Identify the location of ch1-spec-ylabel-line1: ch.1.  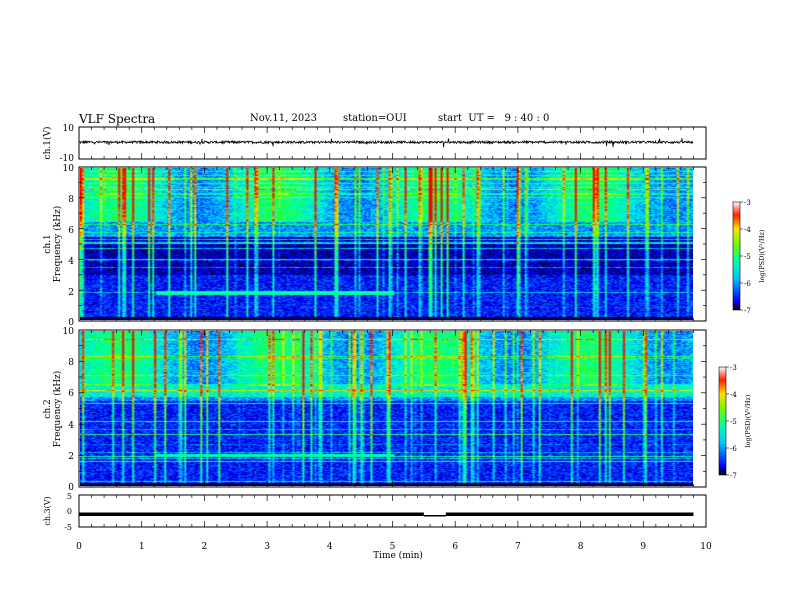
(48, 243).